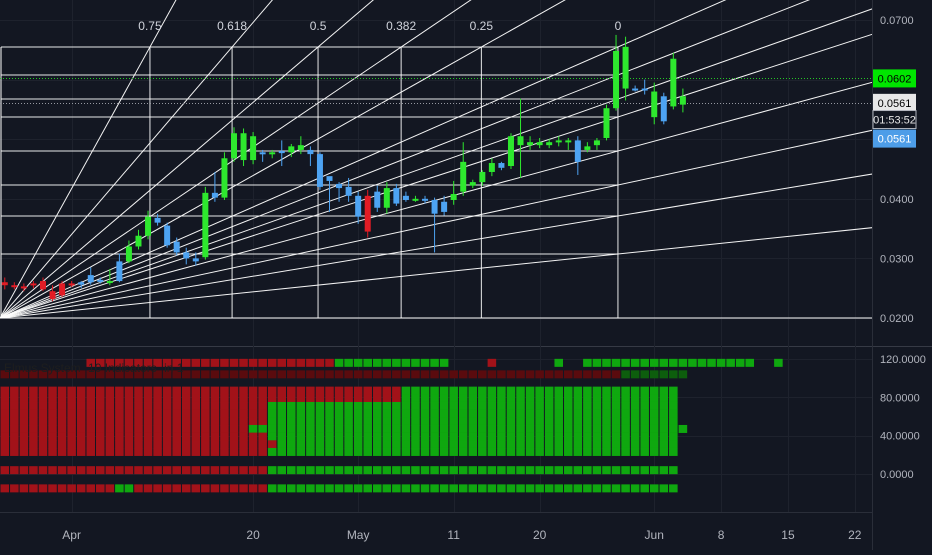 This screenshot has height=555, width=932. Describe the element at coordinates (122, 368) in the screenshot. I see `indicator-count: 10 Indicators` at that location.